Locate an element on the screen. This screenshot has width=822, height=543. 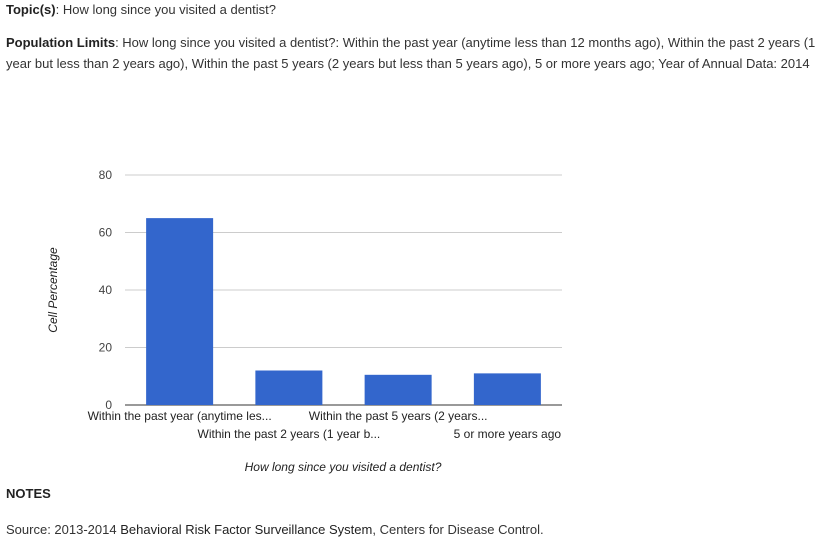
y-tick-label: 20 is located at coordinates (106, 348).